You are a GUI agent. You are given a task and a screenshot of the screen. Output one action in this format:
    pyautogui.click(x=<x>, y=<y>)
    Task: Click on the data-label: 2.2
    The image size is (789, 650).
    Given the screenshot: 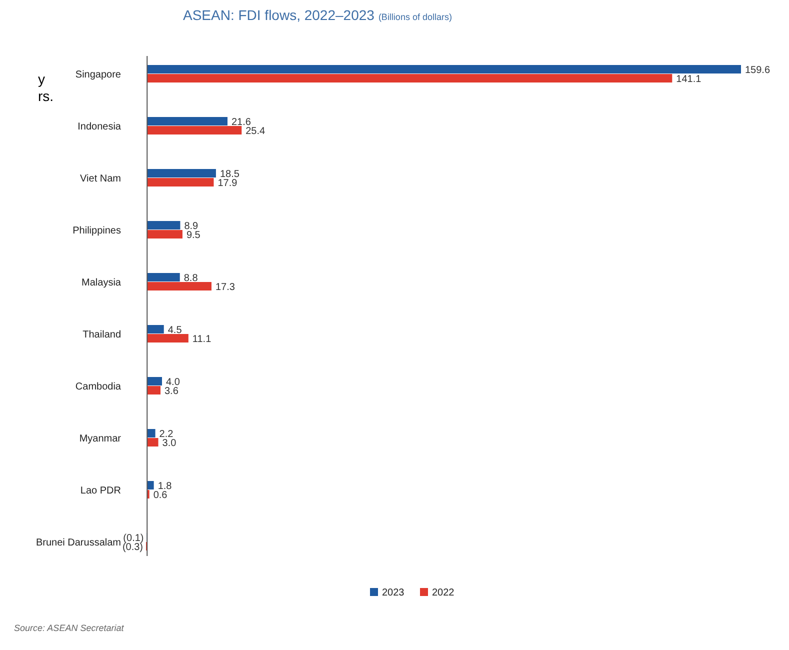 What is the action you would take?
    pyautogui.click(x=166, y=434)
    